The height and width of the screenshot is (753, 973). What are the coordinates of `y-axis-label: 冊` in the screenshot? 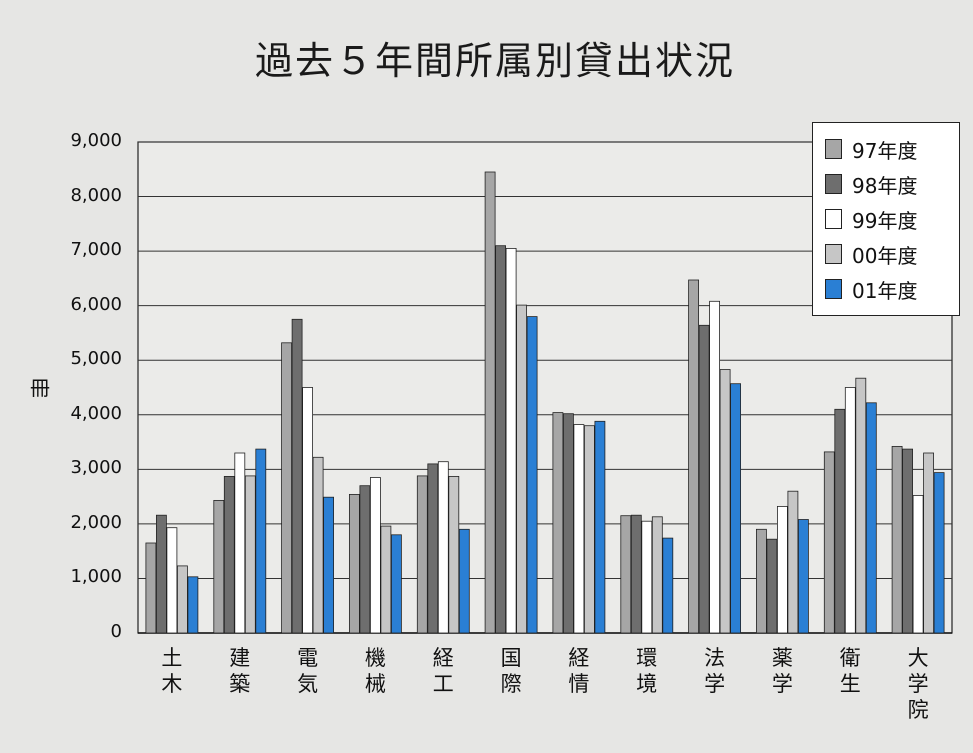 It's located at (40, 388).